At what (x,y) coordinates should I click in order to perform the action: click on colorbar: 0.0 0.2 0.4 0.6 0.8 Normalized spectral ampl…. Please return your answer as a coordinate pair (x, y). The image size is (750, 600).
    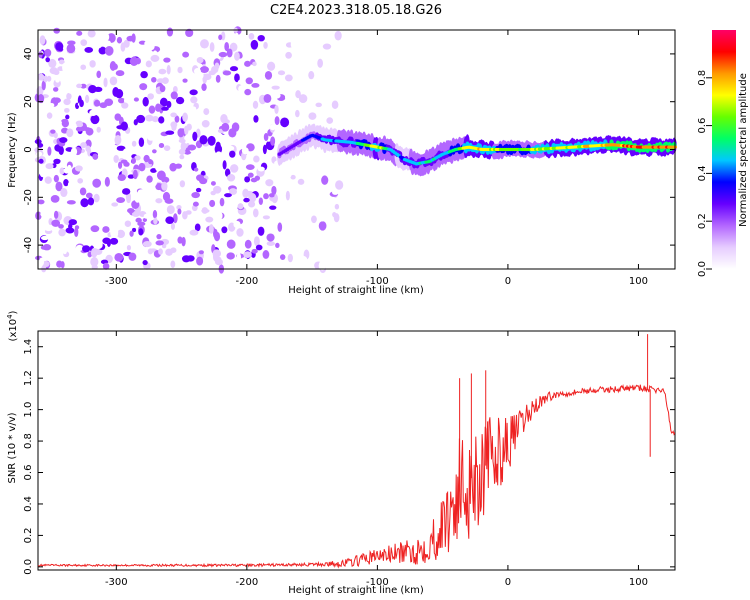
    Looking at the image, I should click on (723, 153).